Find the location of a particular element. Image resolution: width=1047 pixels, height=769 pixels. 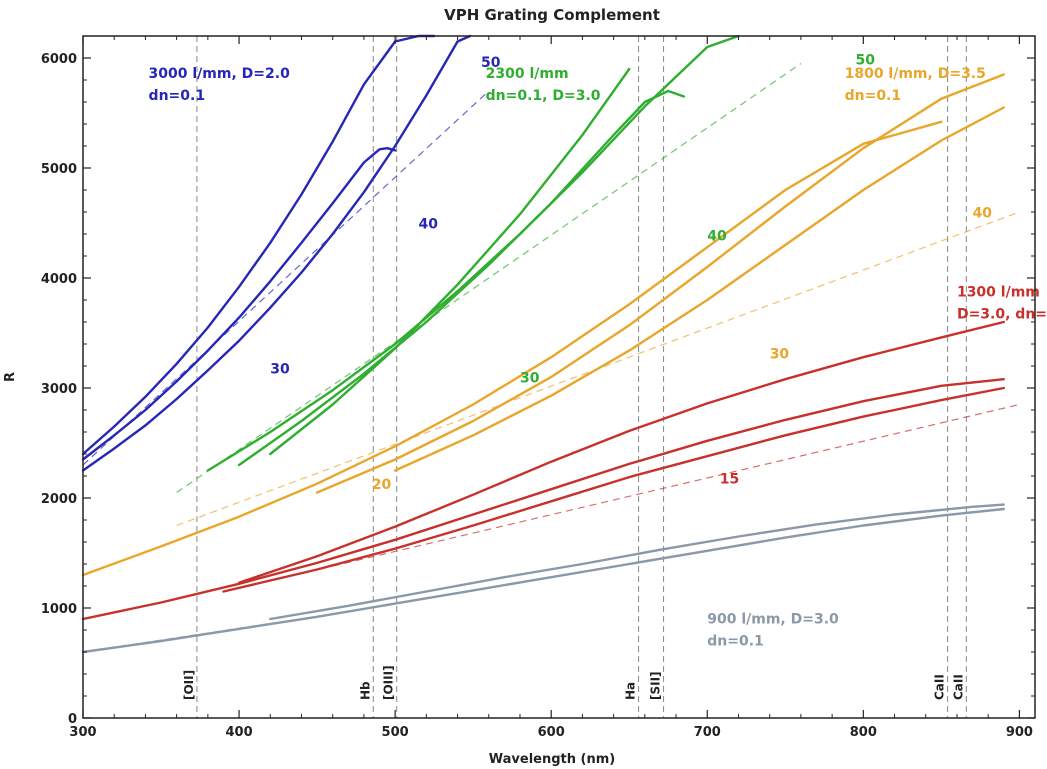

angle-label: 15 is located at coordinates (729, 480).